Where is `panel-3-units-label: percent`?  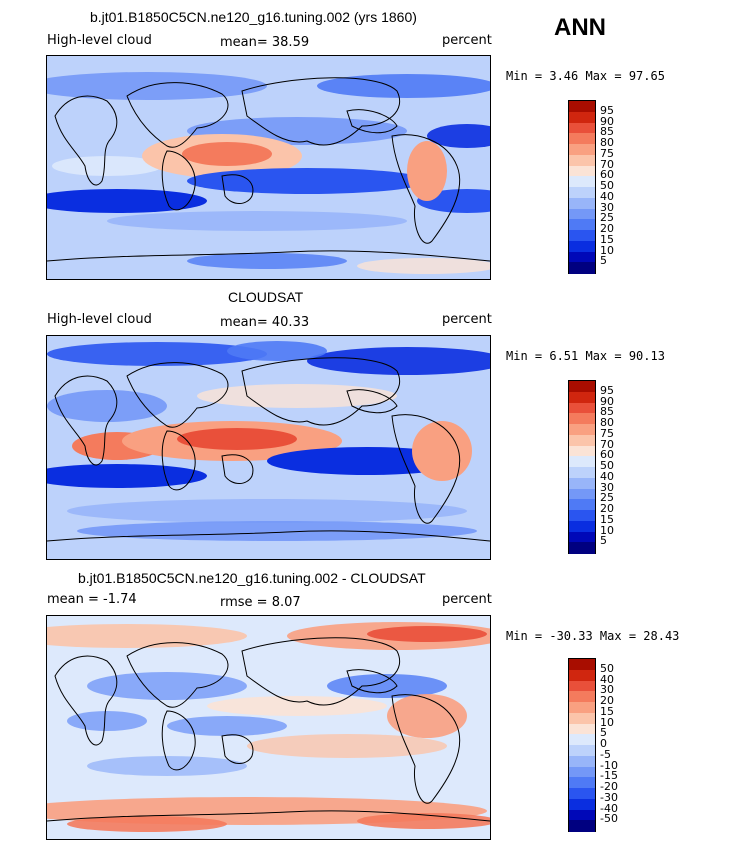
panel-3-units-label: percent is located at coordinates (467, 599).